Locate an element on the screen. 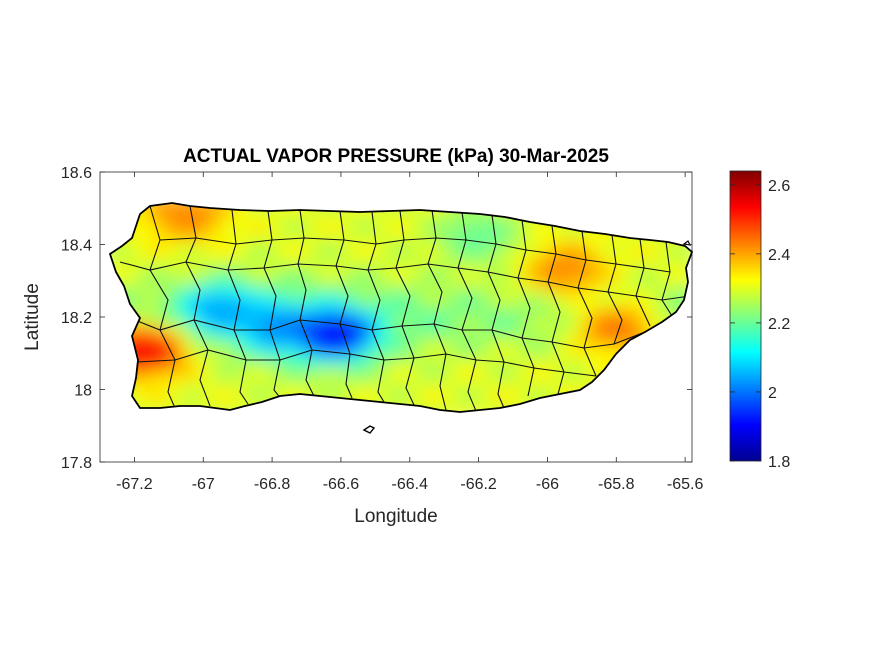  colorbar-tick-label: 2.2 is located at coordinates (779, 324).